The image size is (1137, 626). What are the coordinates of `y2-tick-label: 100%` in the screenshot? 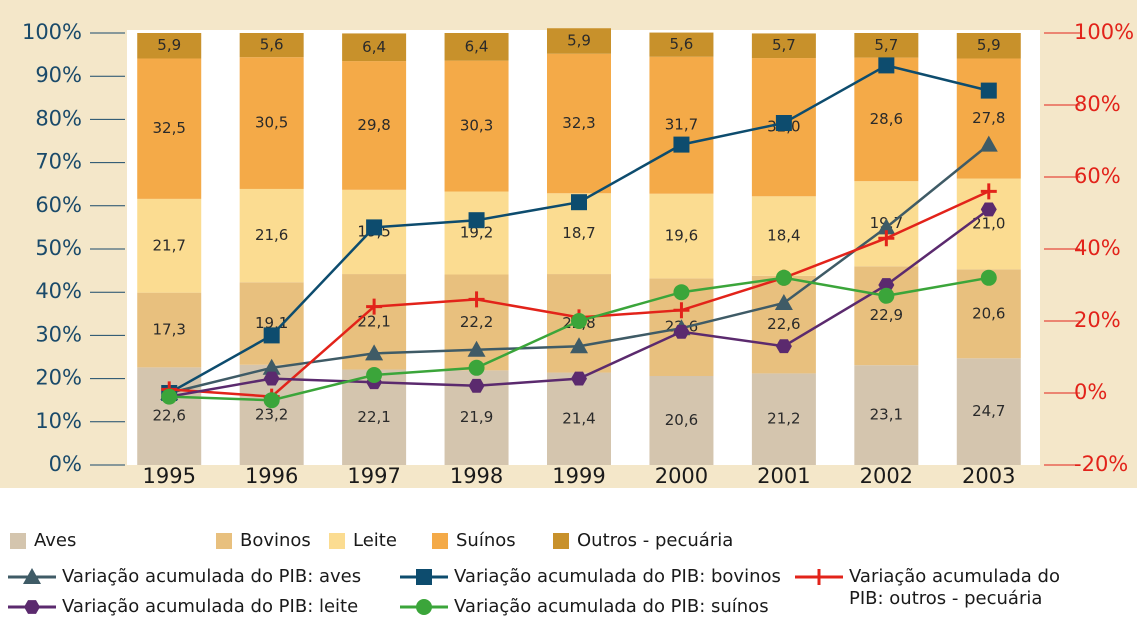 It's located at (1104, 32).